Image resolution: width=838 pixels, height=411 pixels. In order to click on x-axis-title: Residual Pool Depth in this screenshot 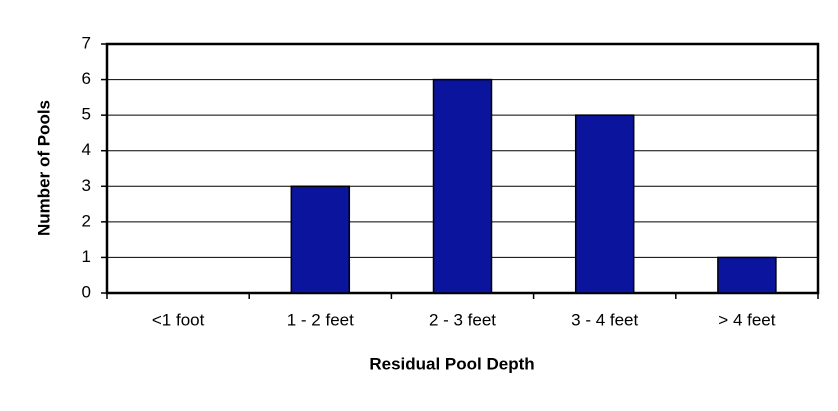, I will do `click(451, 363)`.